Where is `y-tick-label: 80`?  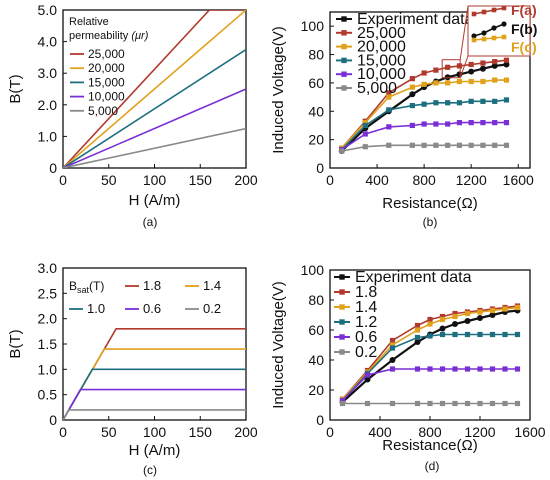
y-tick-label: 80 is located at coordinates (316, 55).